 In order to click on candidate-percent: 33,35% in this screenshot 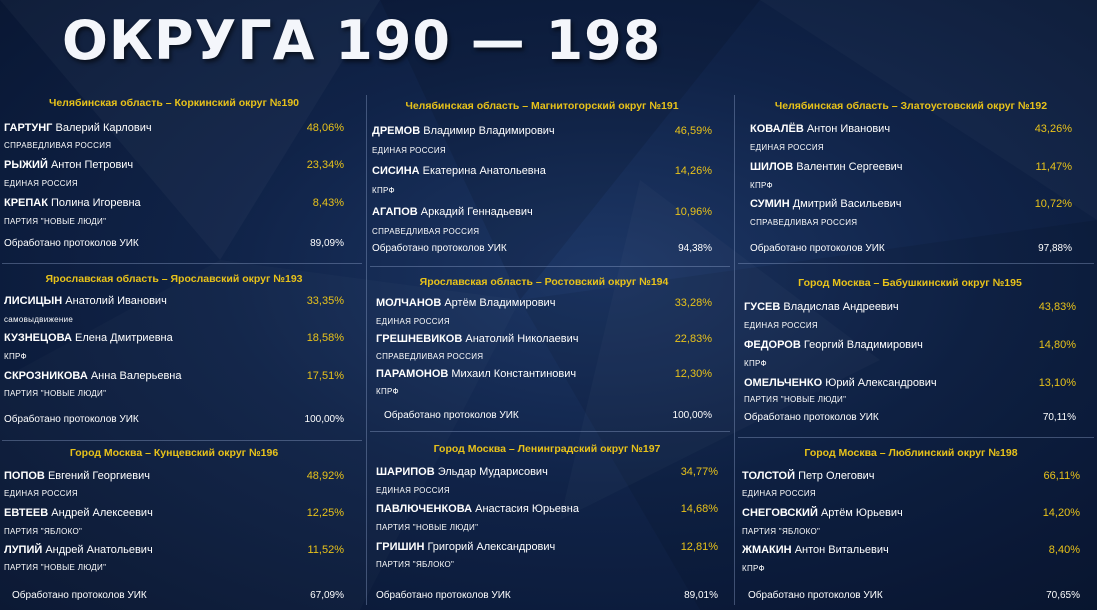, I will do `click(325, 301)`.